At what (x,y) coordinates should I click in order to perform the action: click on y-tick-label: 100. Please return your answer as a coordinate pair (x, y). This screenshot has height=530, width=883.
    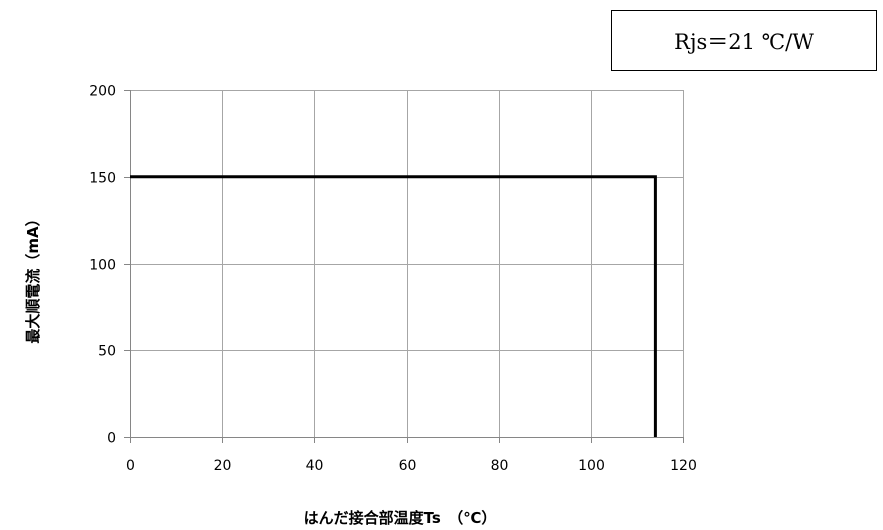
    Looking at the image, I should click on (102, 266).